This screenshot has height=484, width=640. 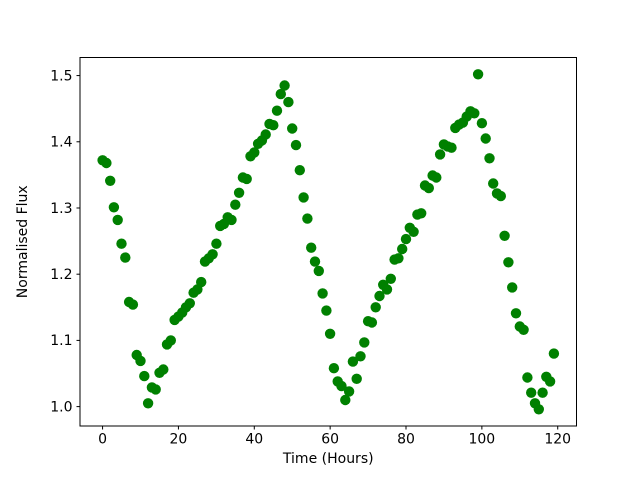 I want to click on y-tick-label: 1.3, so click(x=61, y=209).